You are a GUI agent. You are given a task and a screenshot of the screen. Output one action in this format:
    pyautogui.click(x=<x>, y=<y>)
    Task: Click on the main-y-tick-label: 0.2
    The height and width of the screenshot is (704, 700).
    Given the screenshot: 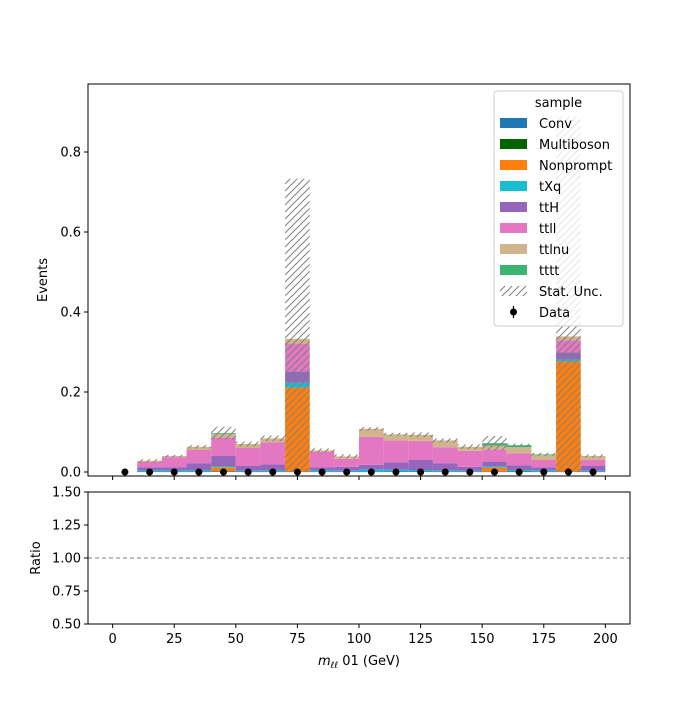 What is the action you would take?
    pyautogui.click(x=70, y=393)
    